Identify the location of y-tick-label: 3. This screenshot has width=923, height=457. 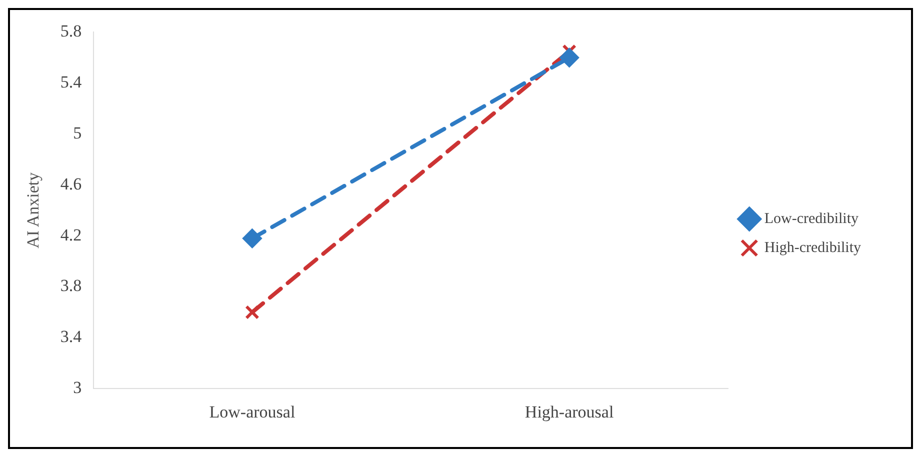
(77, 388).